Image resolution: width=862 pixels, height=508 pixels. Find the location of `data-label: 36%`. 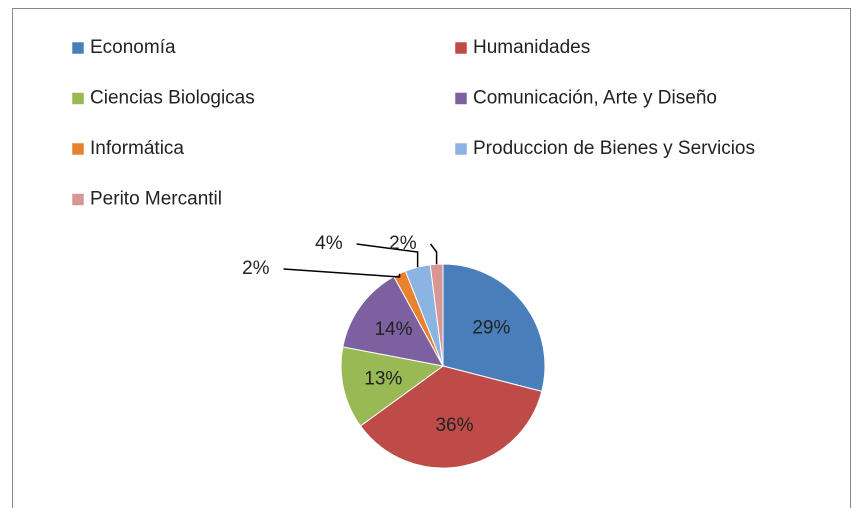

data-label: 36% is located at coordinates (454, 425).